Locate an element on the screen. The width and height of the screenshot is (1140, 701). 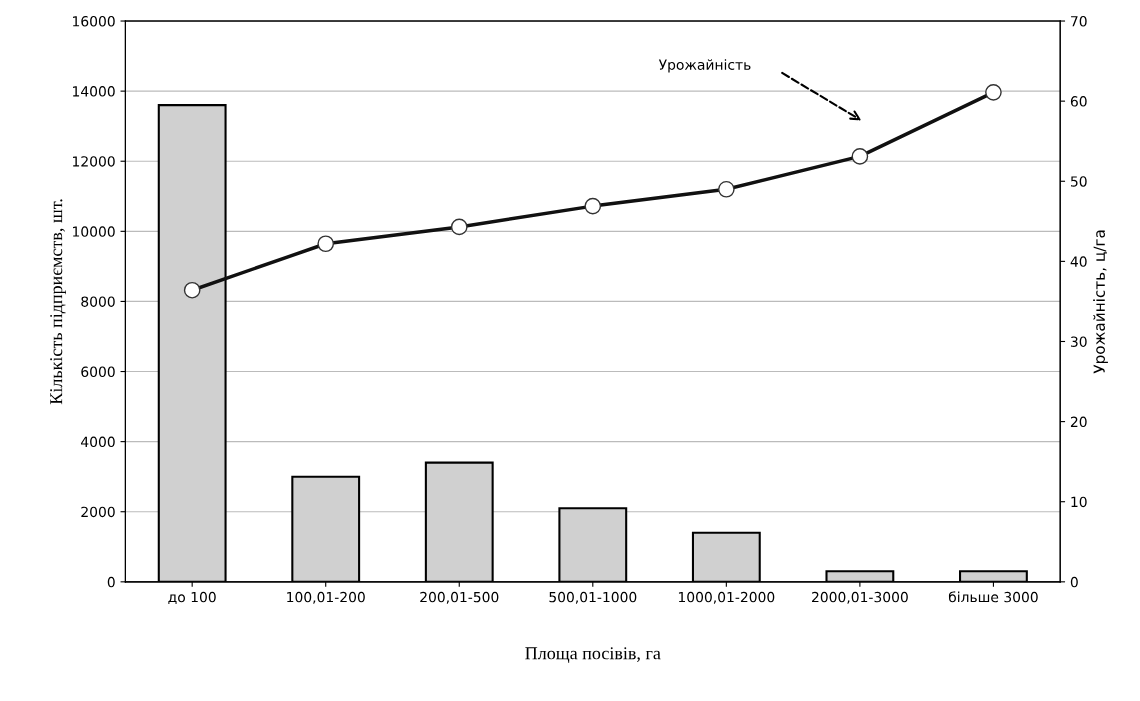
x-tick-label: 500,01-1000 is located at coordinates (593, 597).